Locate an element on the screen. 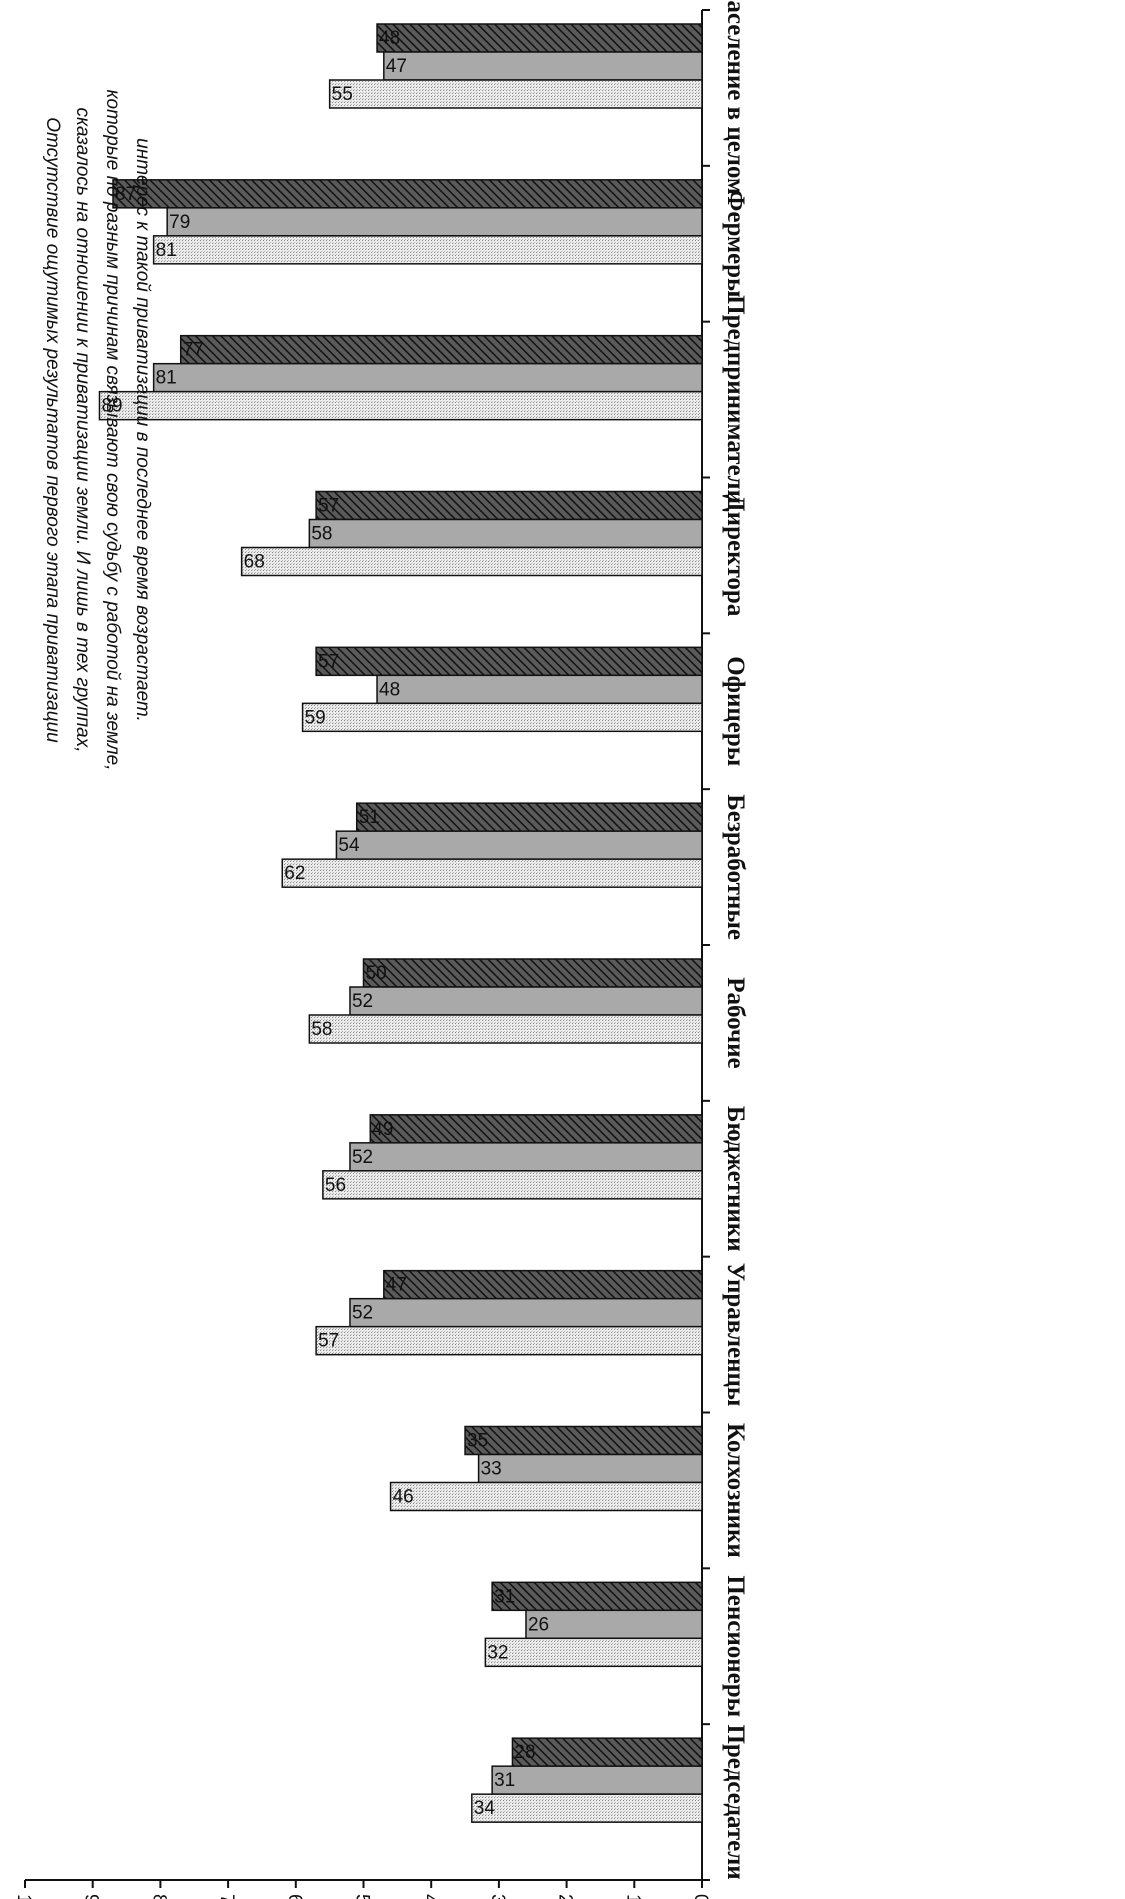 The image size is (1125, 1899). data-label: 62 is located at coordinates (294, 873).